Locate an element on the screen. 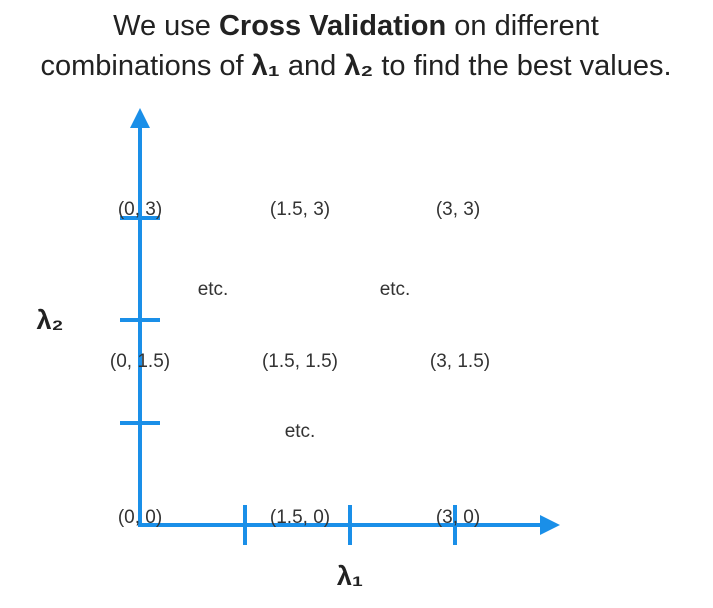 This screenshot has width=713, height=608. title-text: to find the best values. is located at coordinates (522, 66).